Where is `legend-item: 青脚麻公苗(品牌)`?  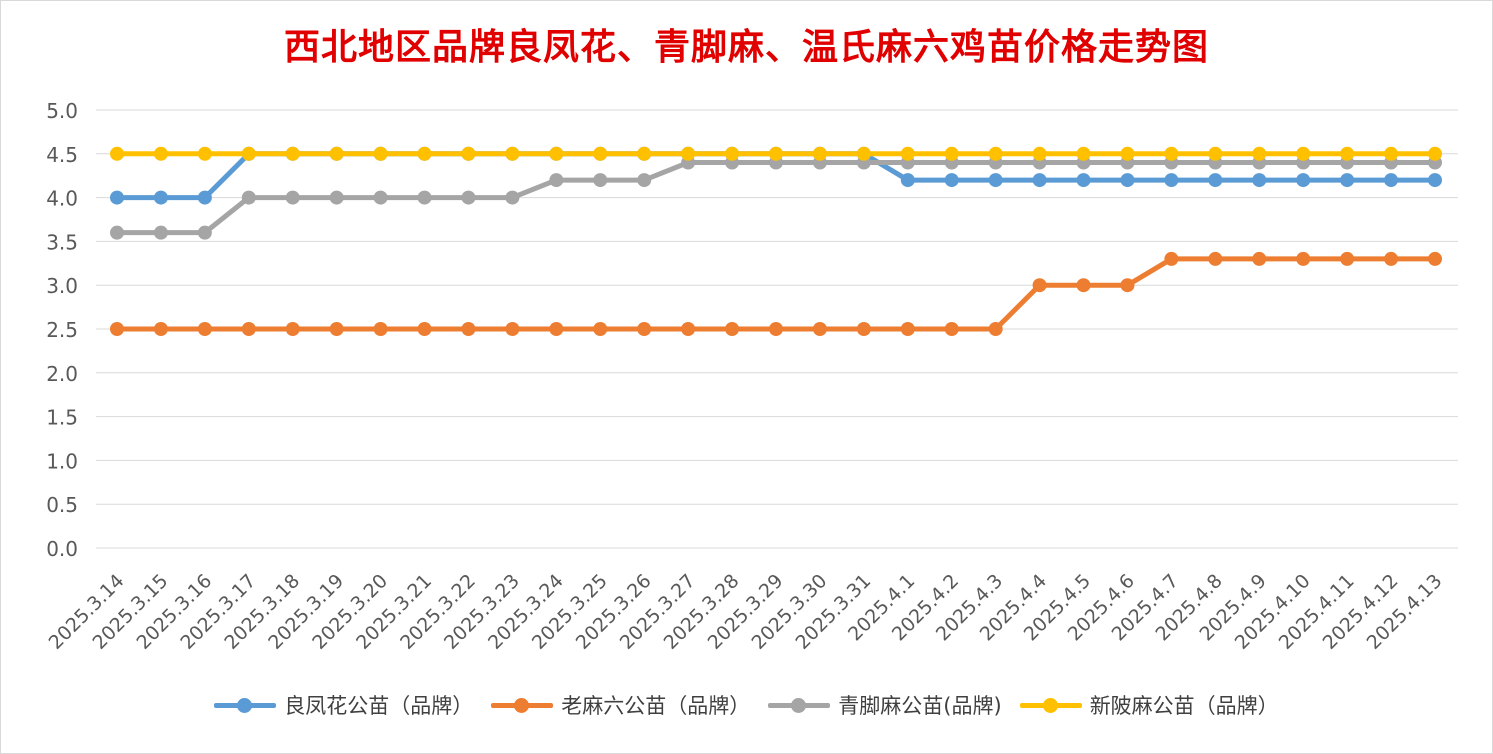 legend-item: 青脚麻公苗(品牌) is located at coordinates (885, 705).